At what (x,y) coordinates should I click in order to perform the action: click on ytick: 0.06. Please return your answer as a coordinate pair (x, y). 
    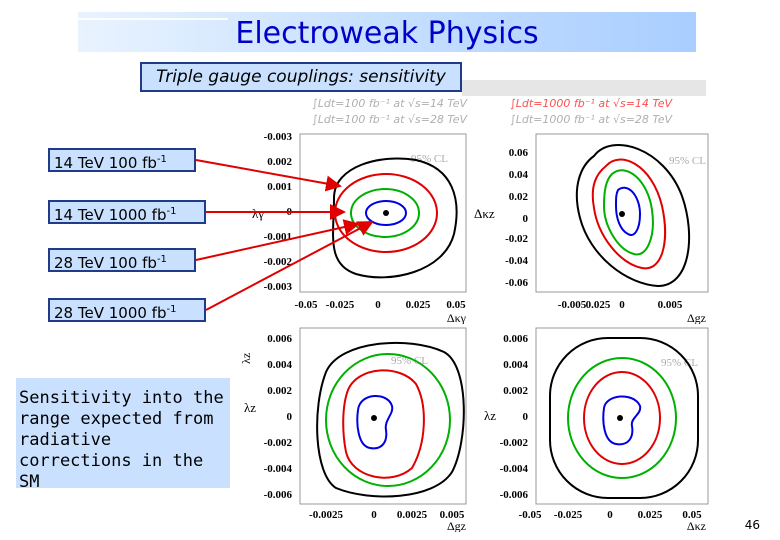
    Looking at the image, I should click on (519, 153).